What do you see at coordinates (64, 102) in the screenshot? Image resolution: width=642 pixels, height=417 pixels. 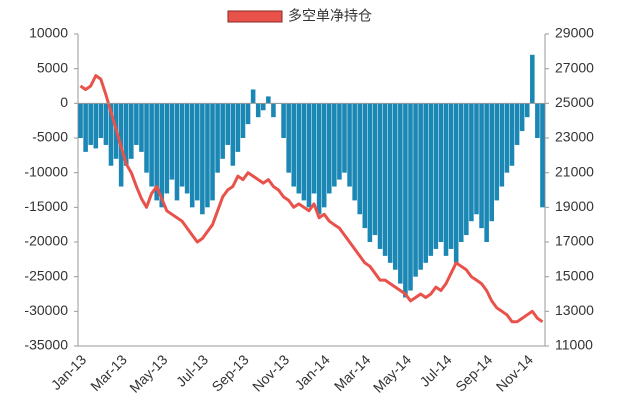 I see `y-tick-label: 0` at bounding box center [64, 102].